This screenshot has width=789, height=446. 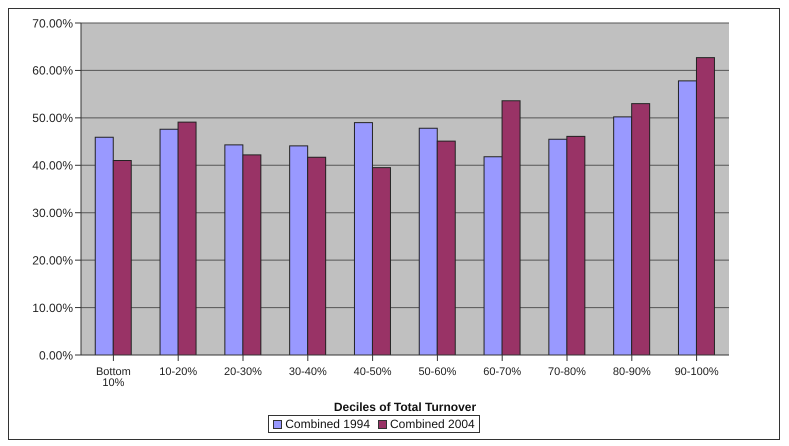 I want to click on x-tick-label: 20-30%, so click(x=243, y=372).